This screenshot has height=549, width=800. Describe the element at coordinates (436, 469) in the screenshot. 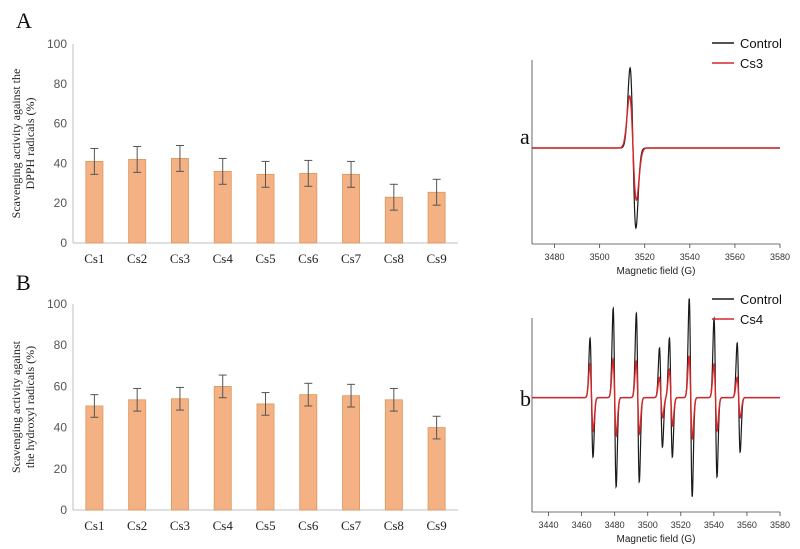

I see `bar-cs9` at that location.